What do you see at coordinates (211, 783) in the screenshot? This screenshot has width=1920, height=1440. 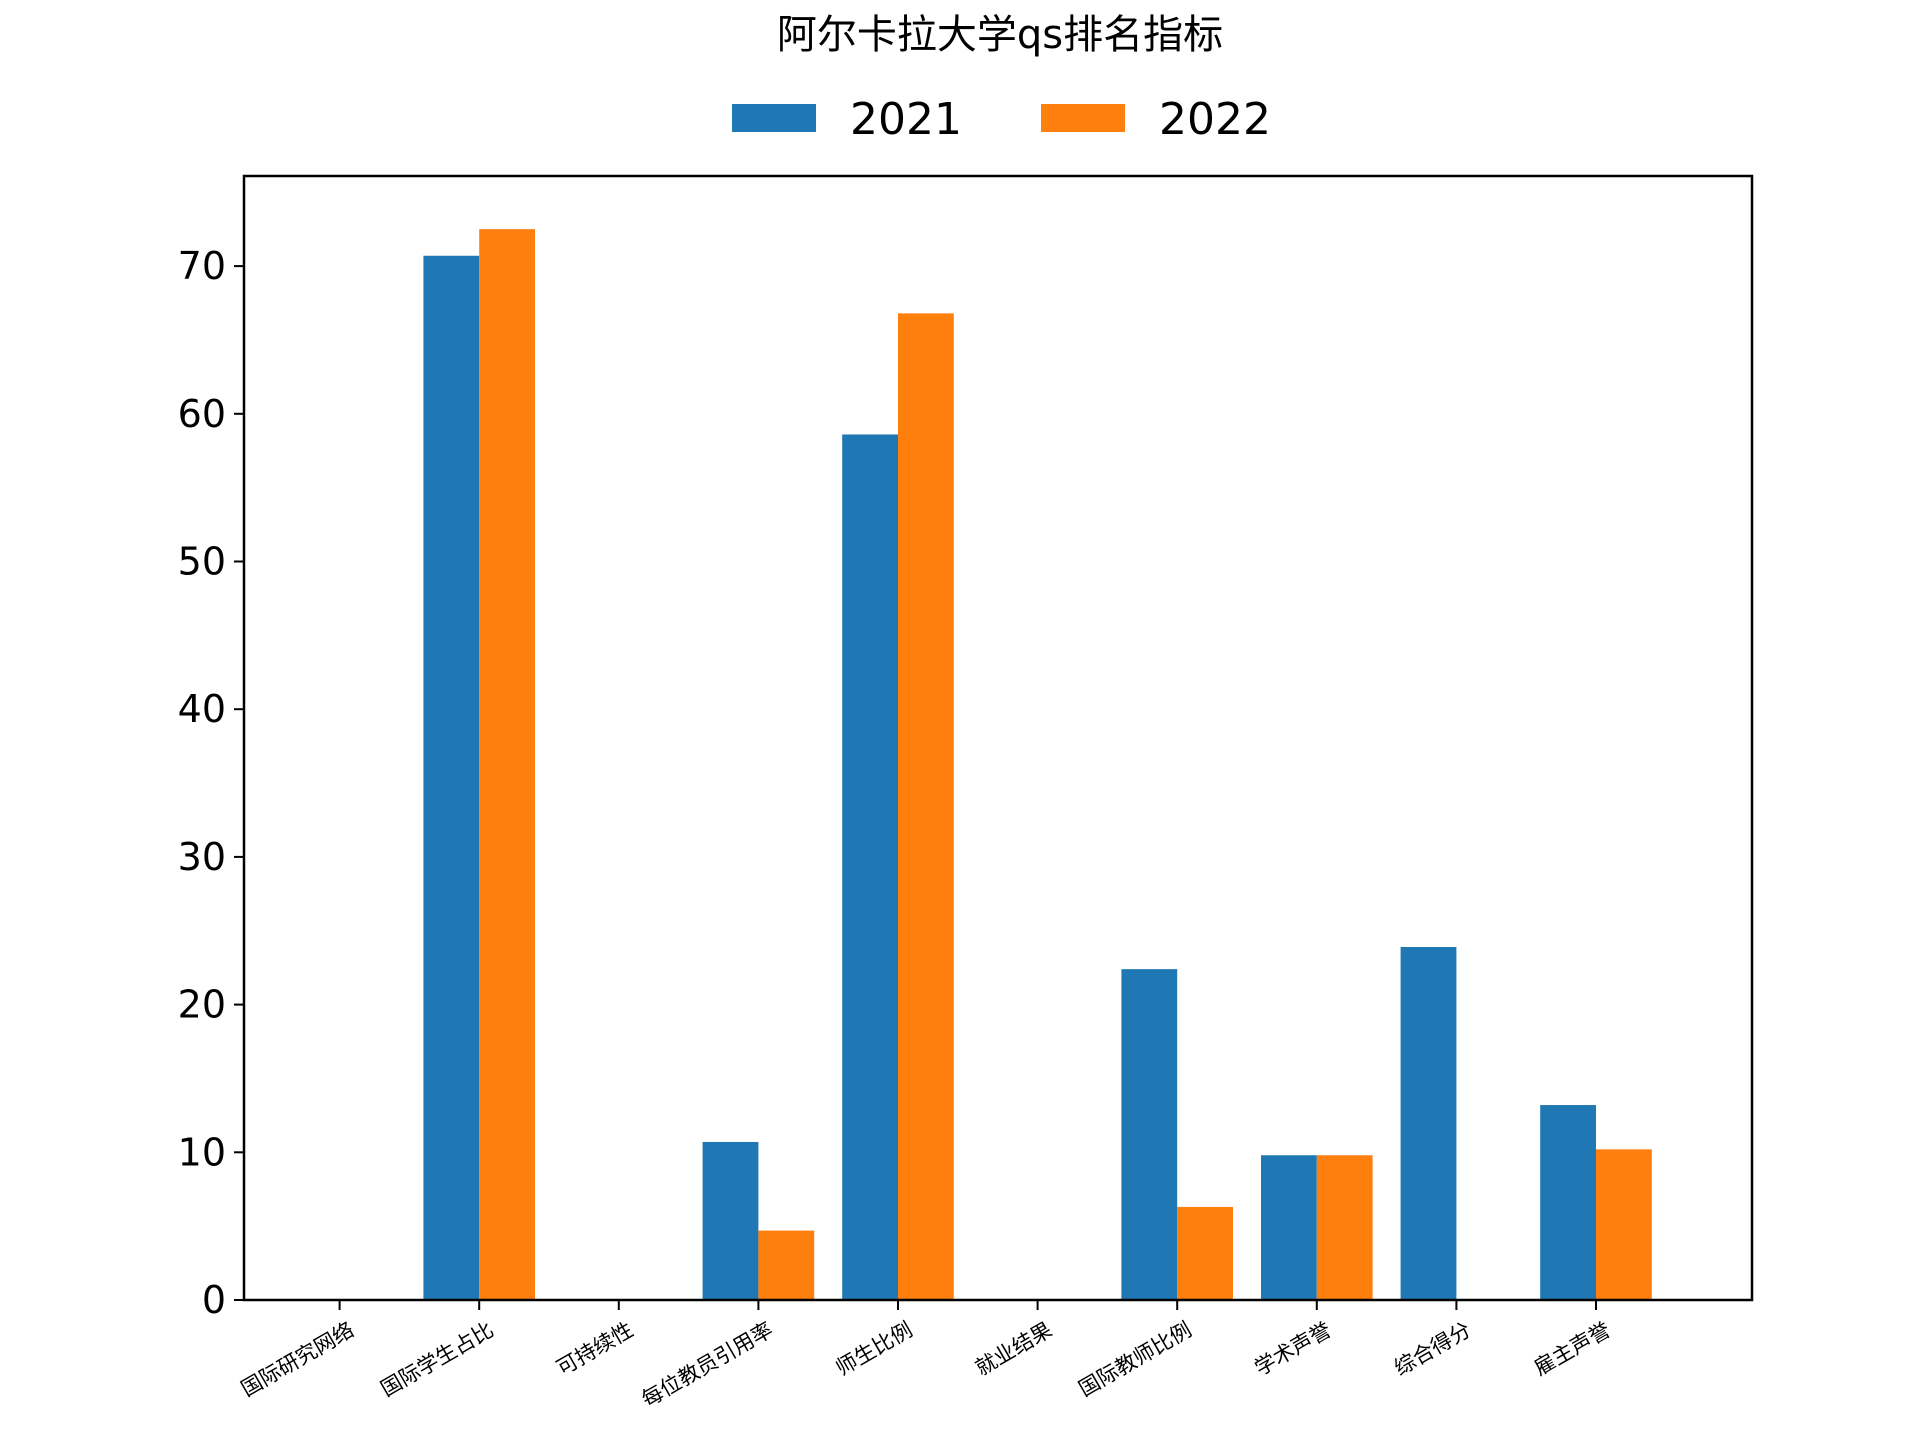 I see `y-axis: 0 10 20 30 40 50 60 70` at bounding box center [211, 783].